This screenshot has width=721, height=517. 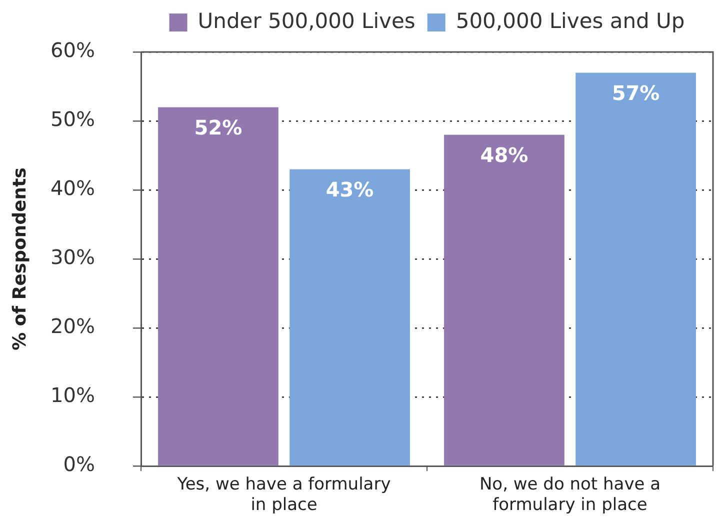 What do you see at coordinates (72, 50) in the screenshot?
I see `y-tick-label: 60%` at bounding box center [72, 50].